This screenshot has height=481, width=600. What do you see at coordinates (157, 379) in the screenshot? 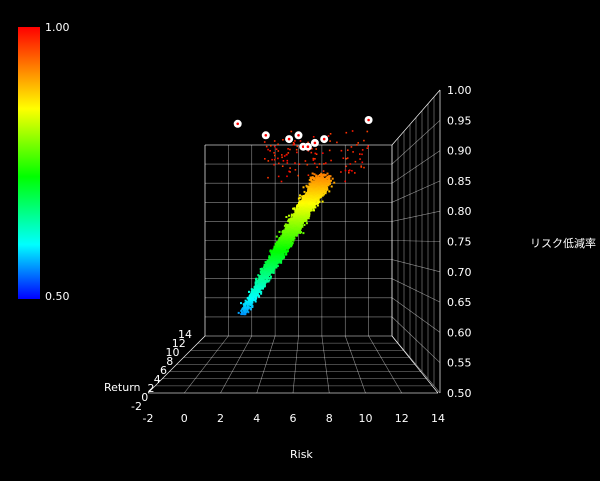
I see `y-tick-label: 4` at bounding box center [157, 379].